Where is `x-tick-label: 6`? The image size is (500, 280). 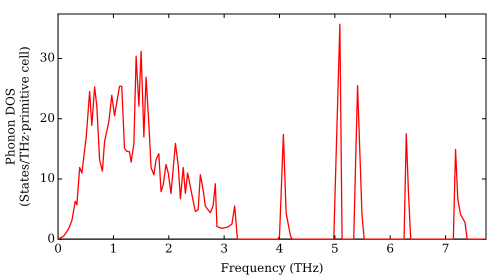
x-tick-label: 6 is located at coordinates (390, 249).